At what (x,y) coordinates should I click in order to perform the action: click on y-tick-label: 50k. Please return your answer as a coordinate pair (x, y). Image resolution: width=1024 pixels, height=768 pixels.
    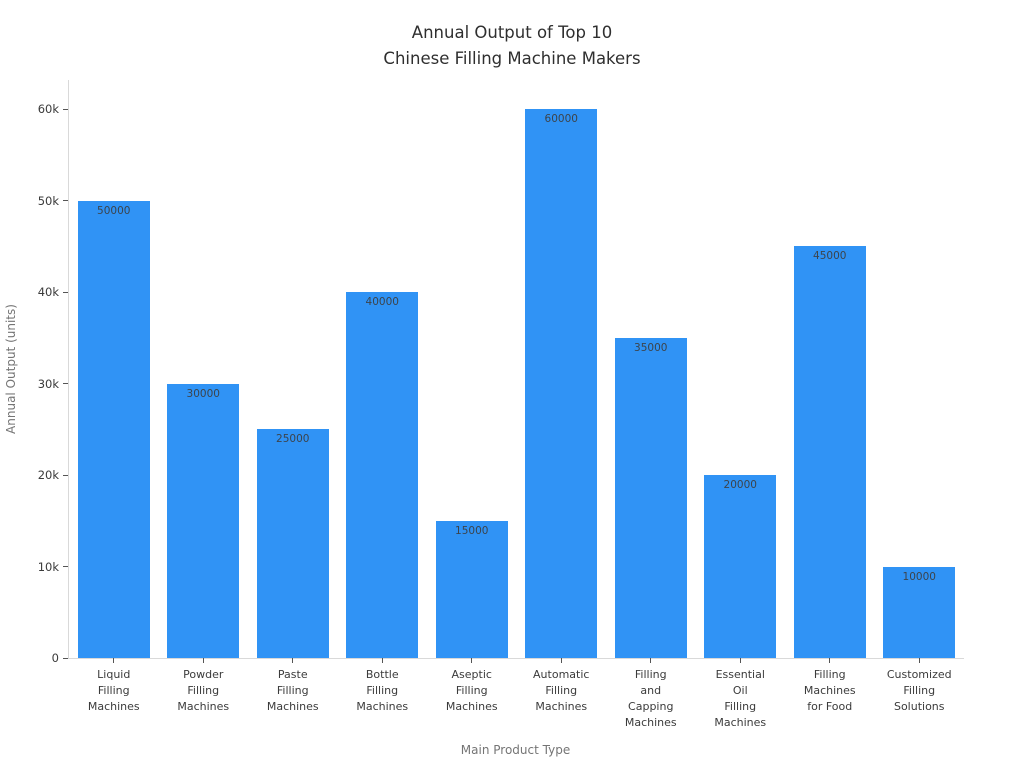
    Looking at the image, I should click on (48, 200).